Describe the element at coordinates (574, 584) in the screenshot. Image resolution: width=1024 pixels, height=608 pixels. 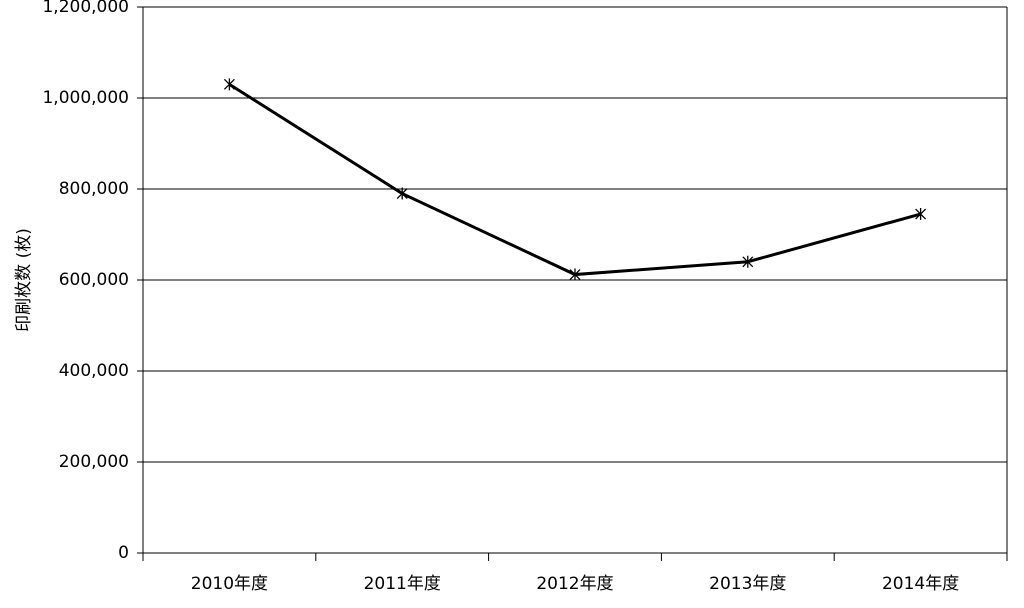
I see `x-tick-label: 2012年度` at that location.